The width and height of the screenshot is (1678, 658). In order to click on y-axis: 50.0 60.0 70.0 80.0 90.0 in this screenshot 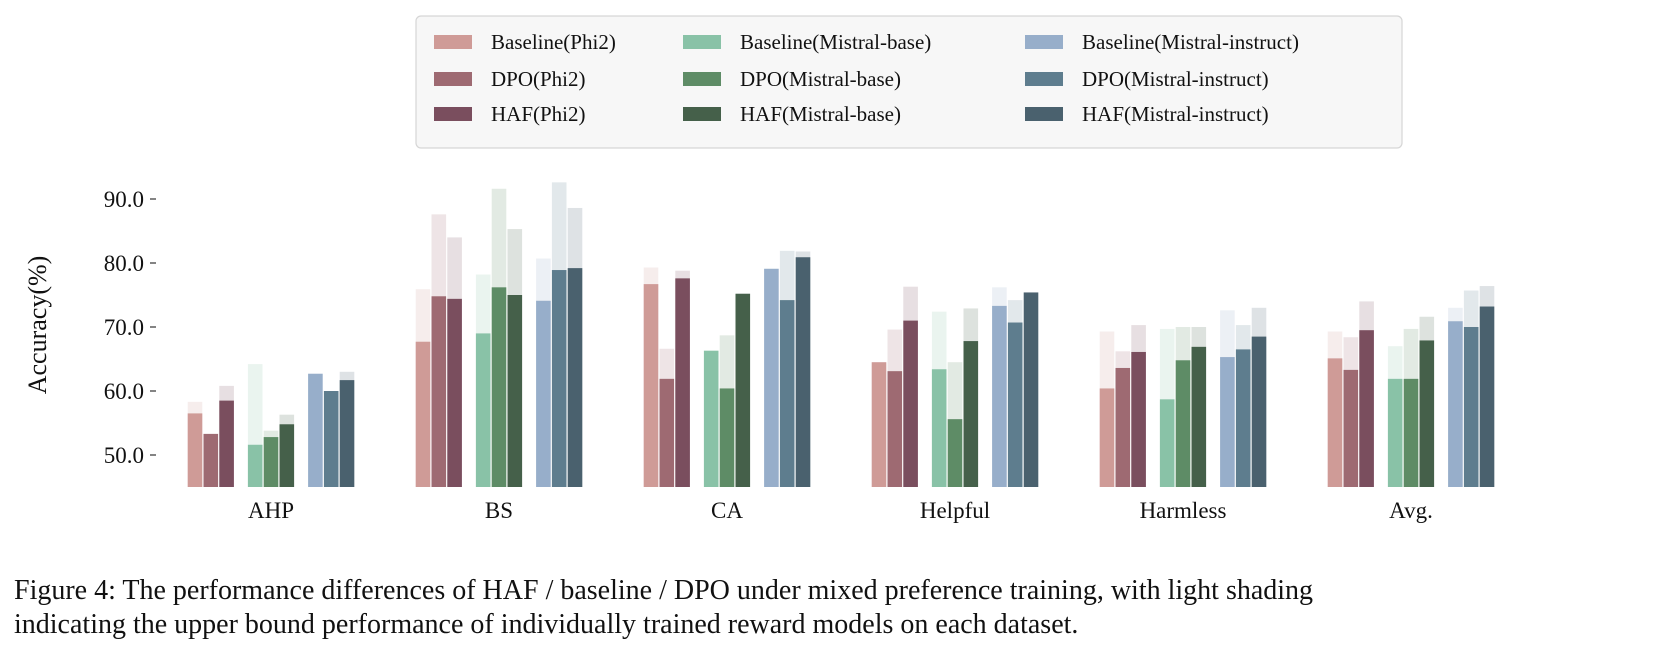, I will do `click(130, 327)`.